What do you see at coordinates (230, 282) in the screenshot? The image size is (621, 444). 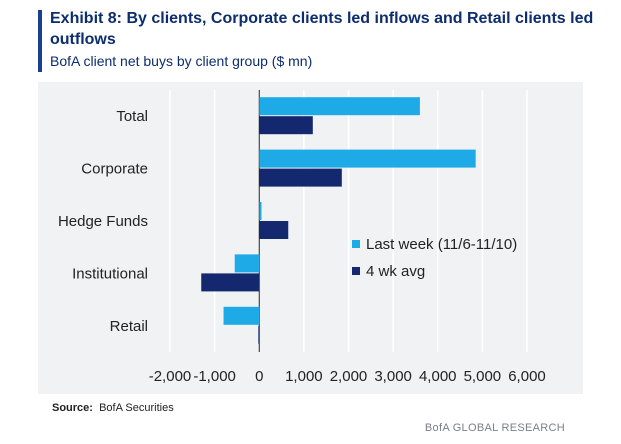 I see `bar-institutional-4wk-avg` at bounding box center [230, 282].